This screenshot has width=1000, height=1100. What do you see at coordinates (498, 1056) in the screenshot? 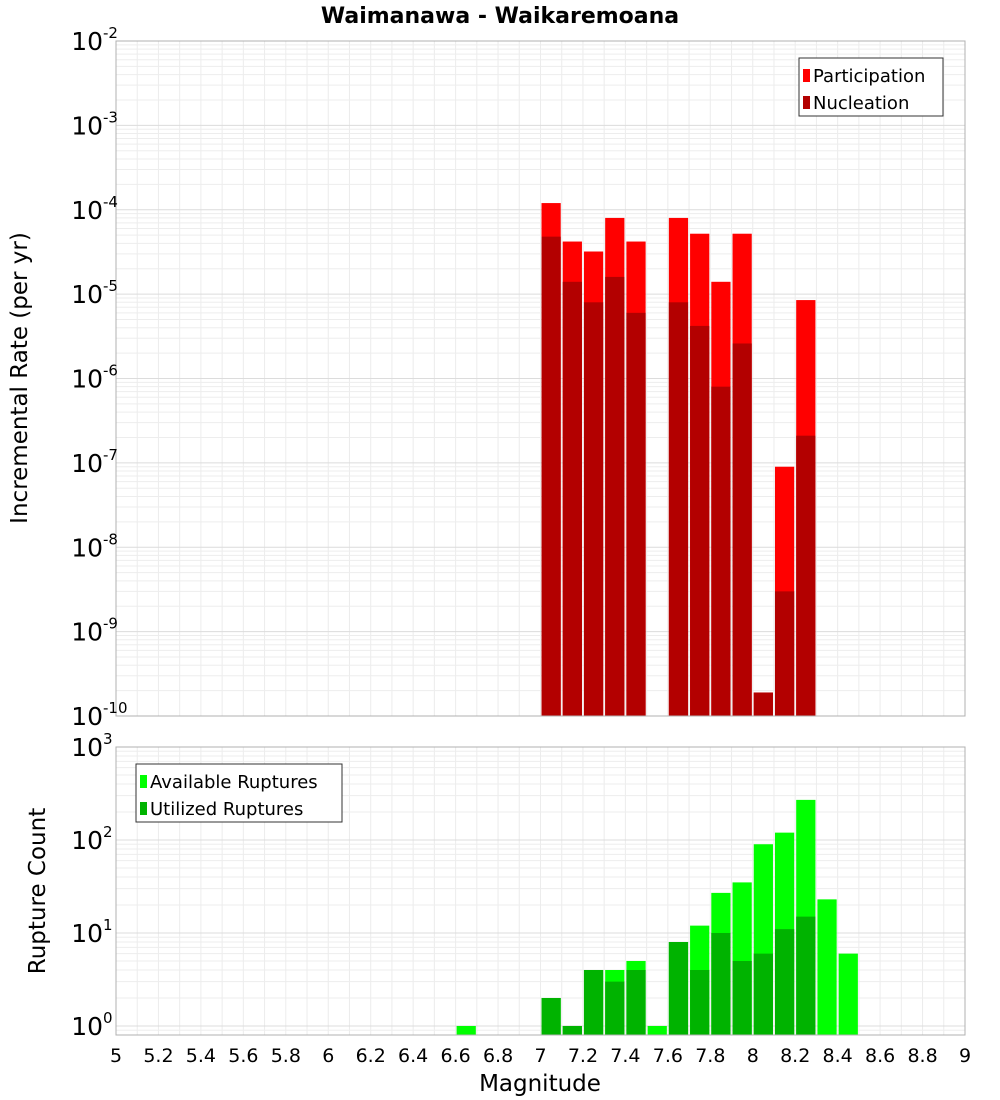
I see `x-tick-label: 6.8` at bounding box center [498, 1056].